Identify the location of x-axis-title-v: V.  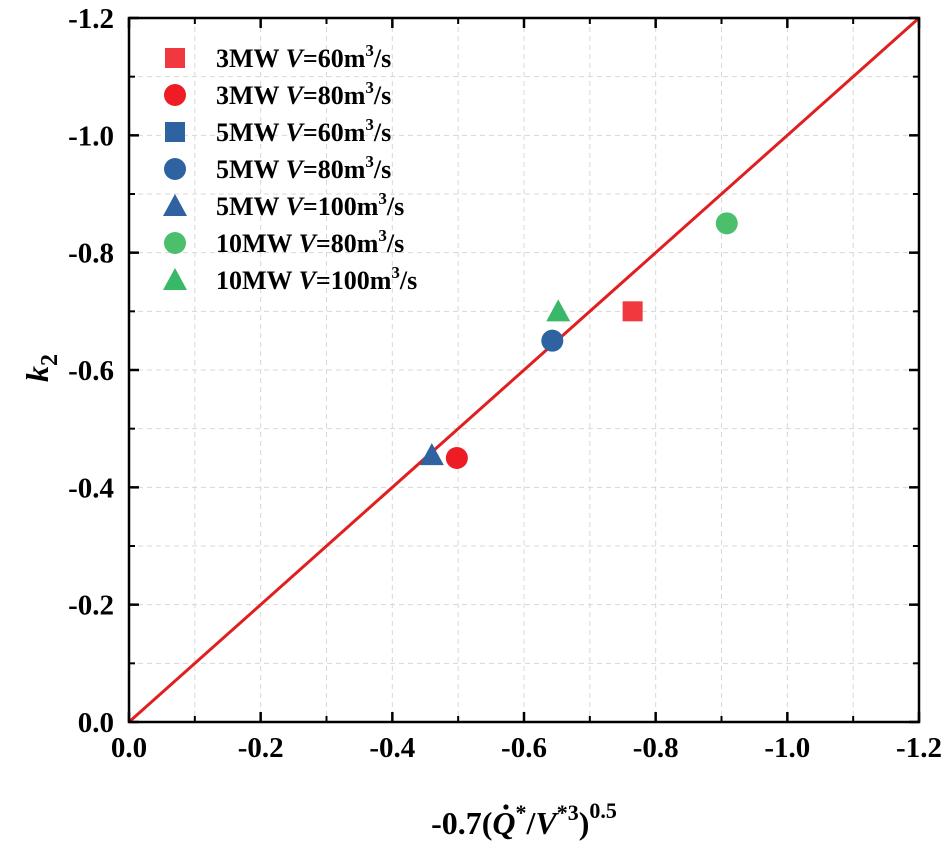
(547, 823).